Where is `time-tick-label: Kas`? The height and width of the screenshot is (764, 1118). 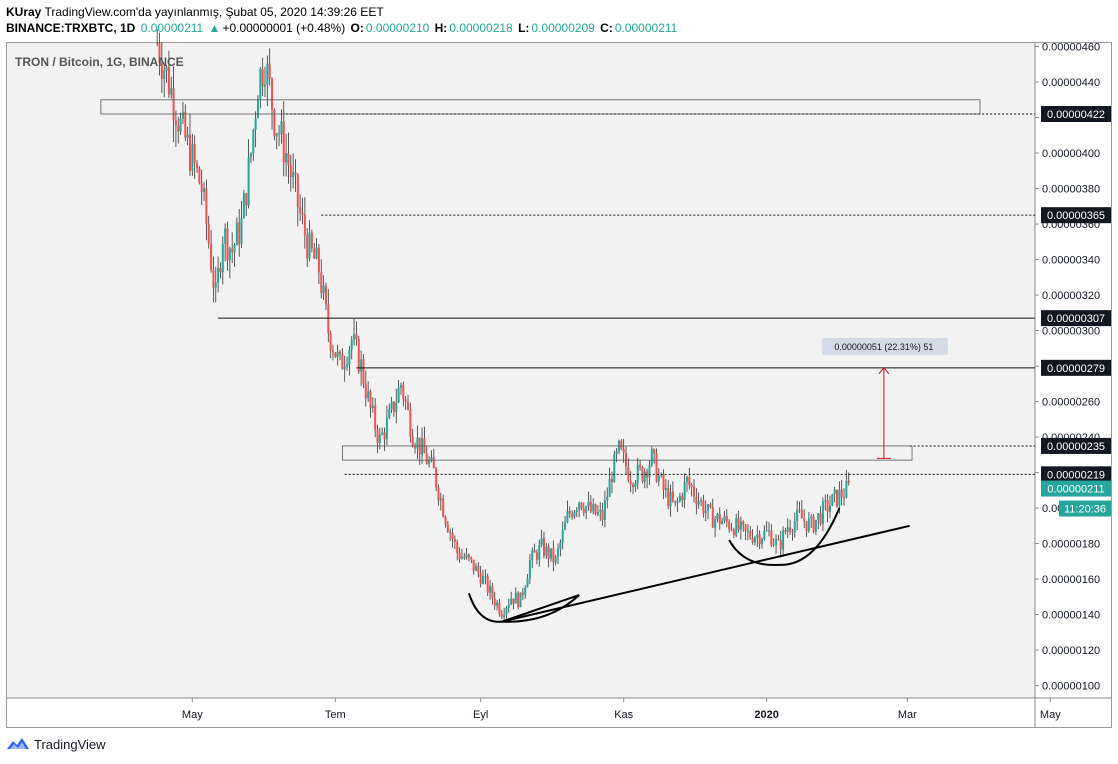 time-tick-label: Kas is located at coordinates (623, 715).